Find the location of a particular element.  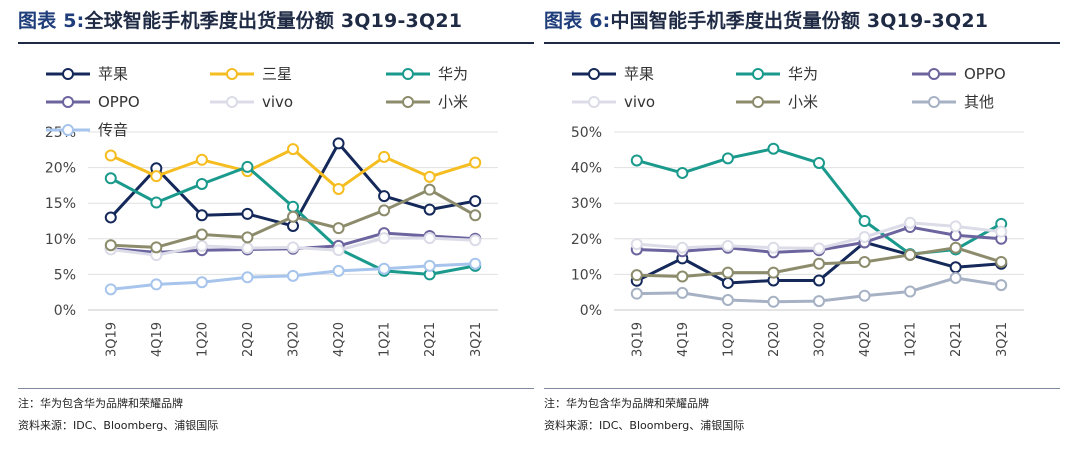

y-tick-label: 30% is located at coordinates (586, 204).